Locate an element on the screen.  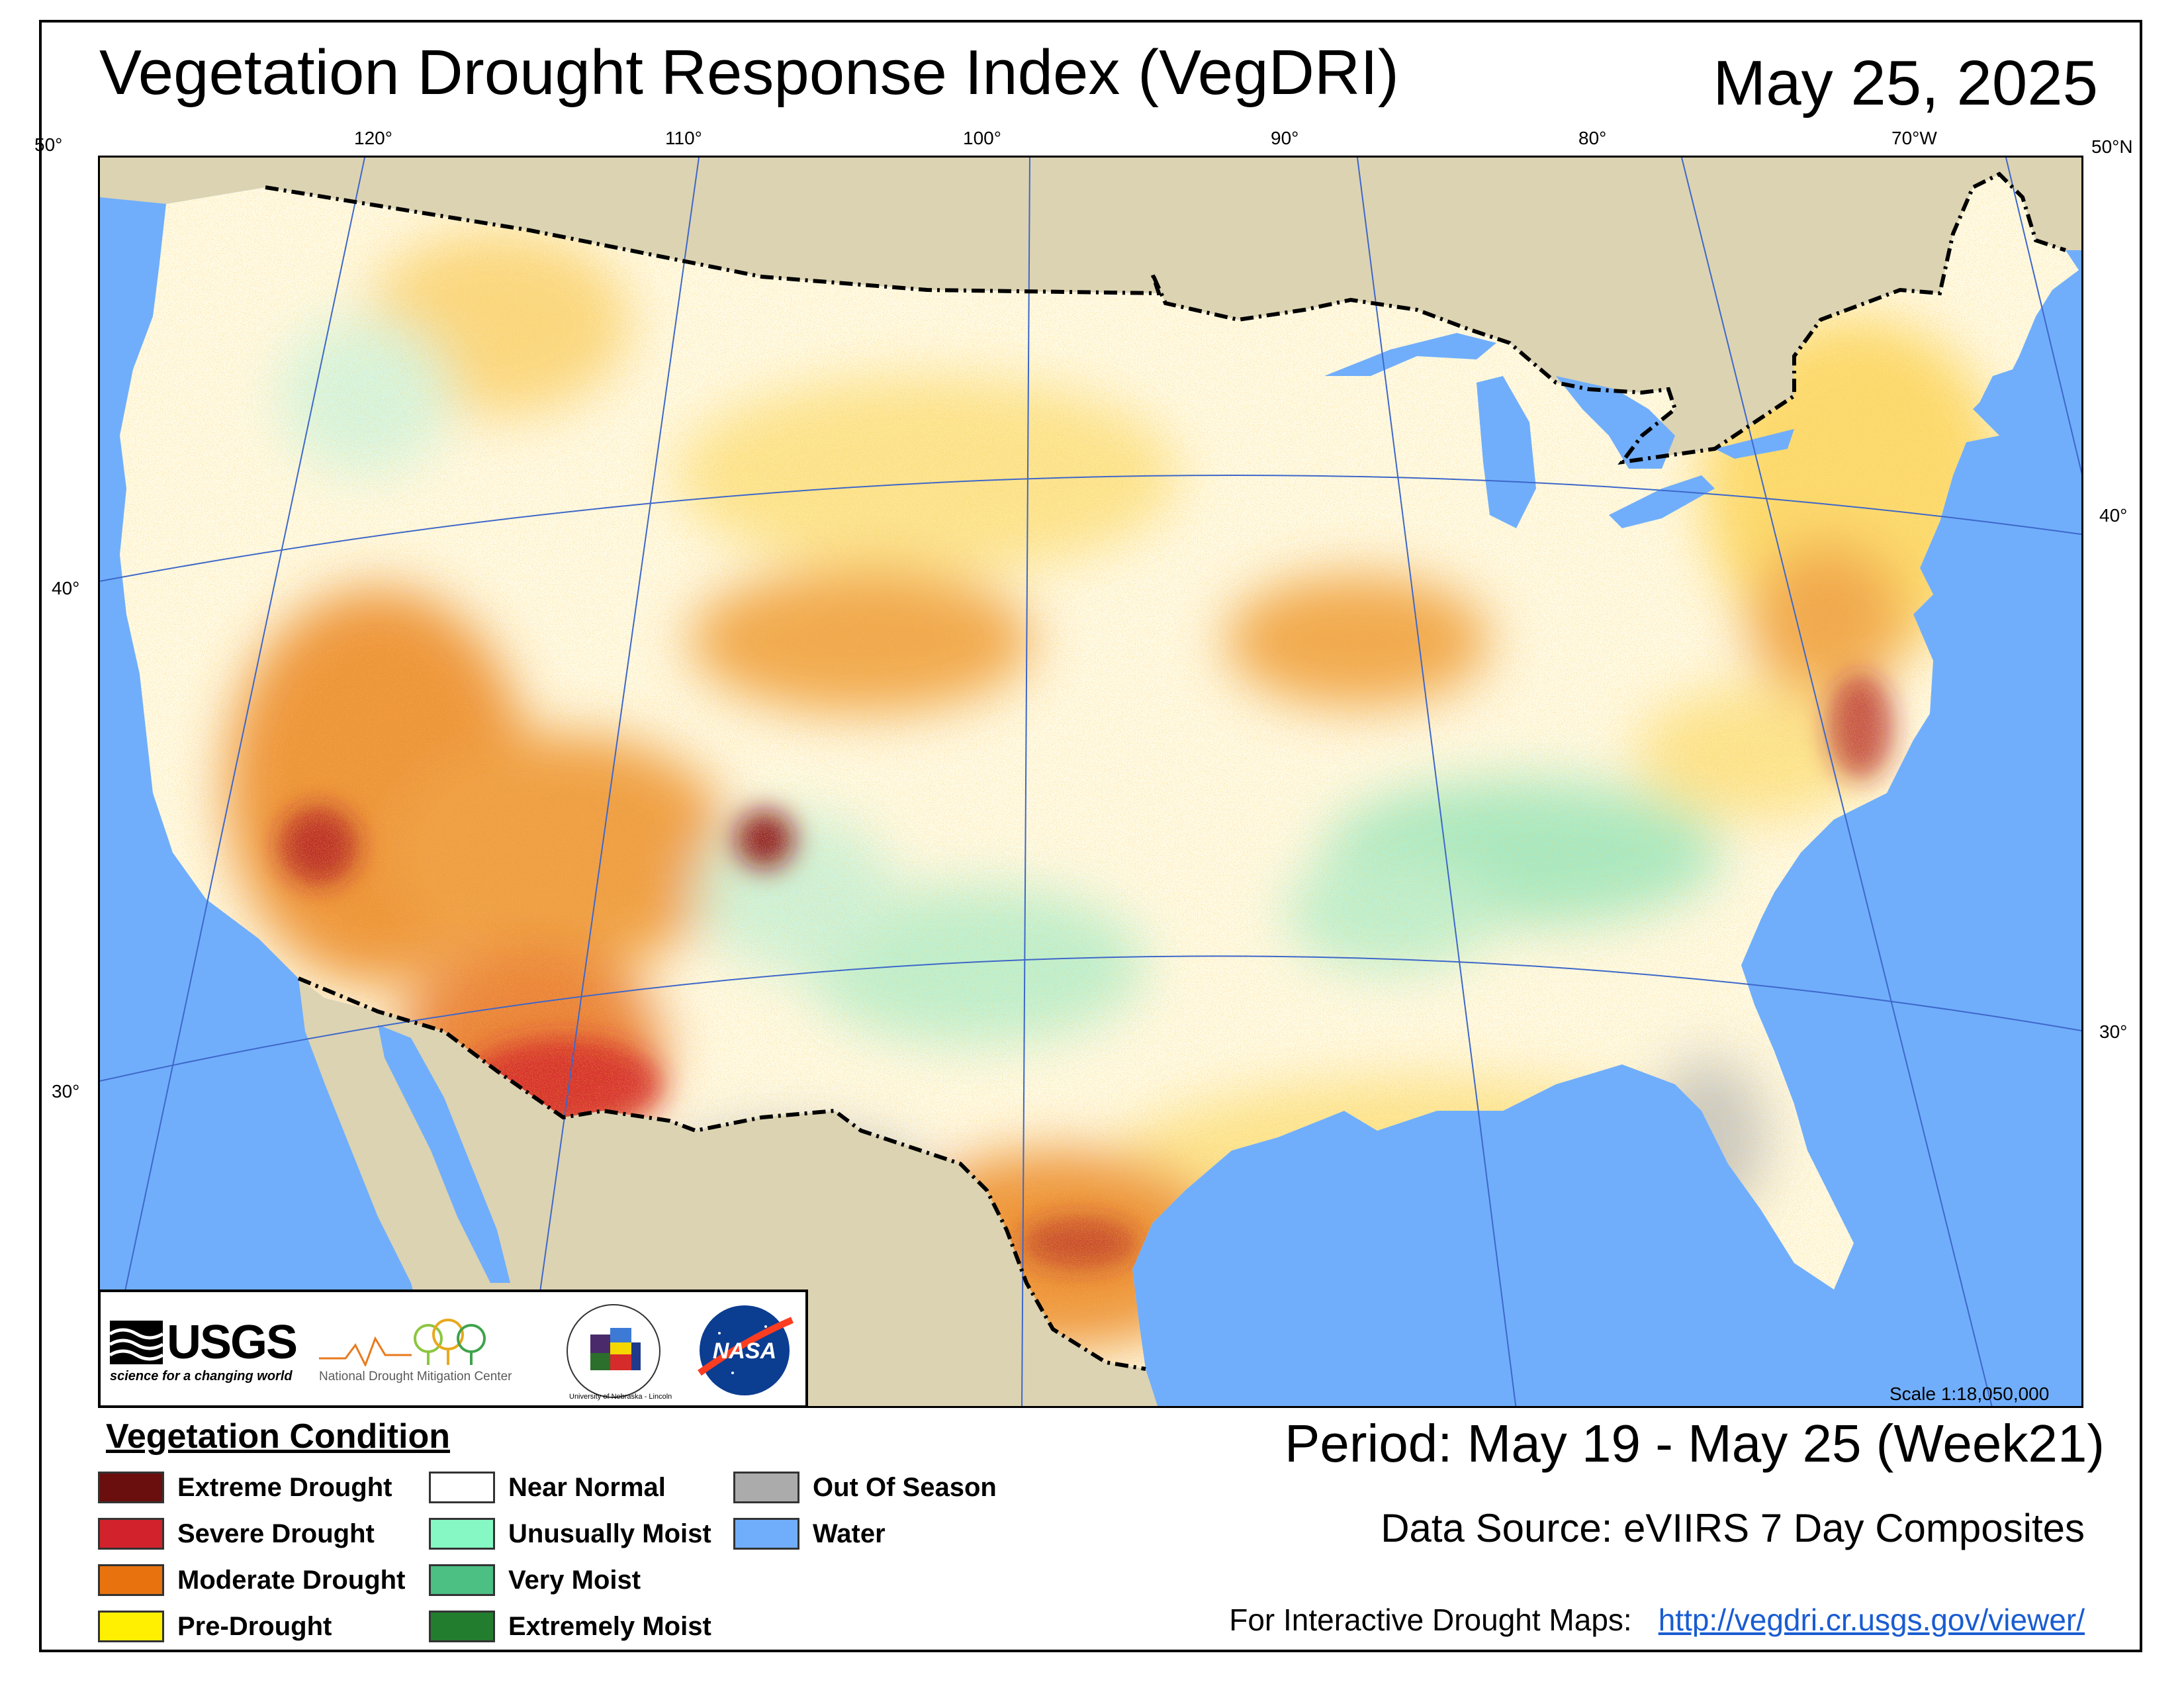
interactive-maps-label: For Interactive Drought Maps: is located at coordinates (1430, 1620).